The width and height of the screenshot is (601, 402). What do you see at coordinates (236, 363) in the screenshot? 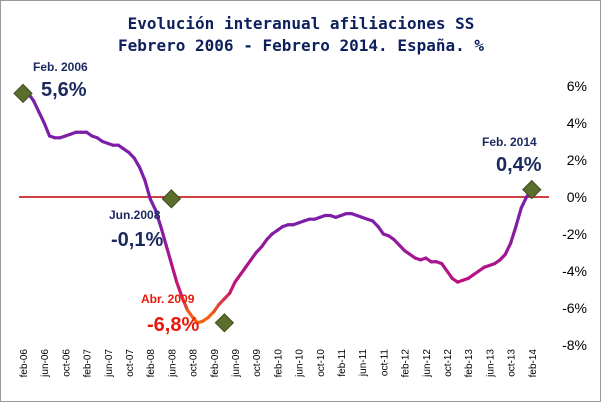
I see `x-tick-label: jun-09` at bounding box center [236, 363].